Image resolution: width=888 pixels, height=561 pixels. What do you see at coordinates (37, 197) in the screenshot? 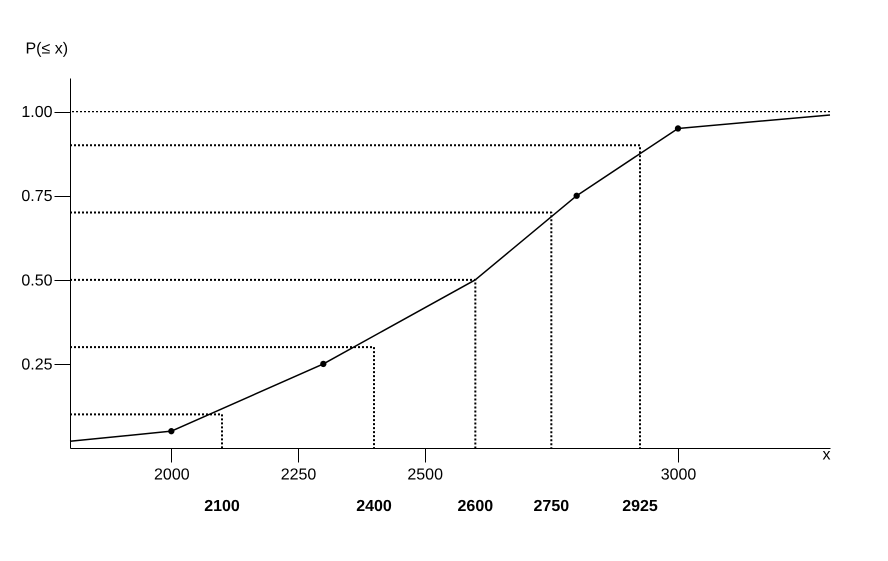
I see `y-tick-label: 0.75` at bounding box center [37, 197].